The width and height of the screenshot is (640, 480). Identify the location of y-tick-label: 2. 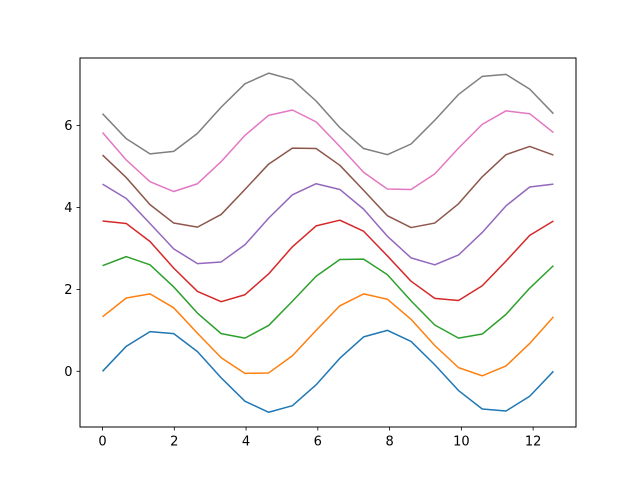
(68, 290).